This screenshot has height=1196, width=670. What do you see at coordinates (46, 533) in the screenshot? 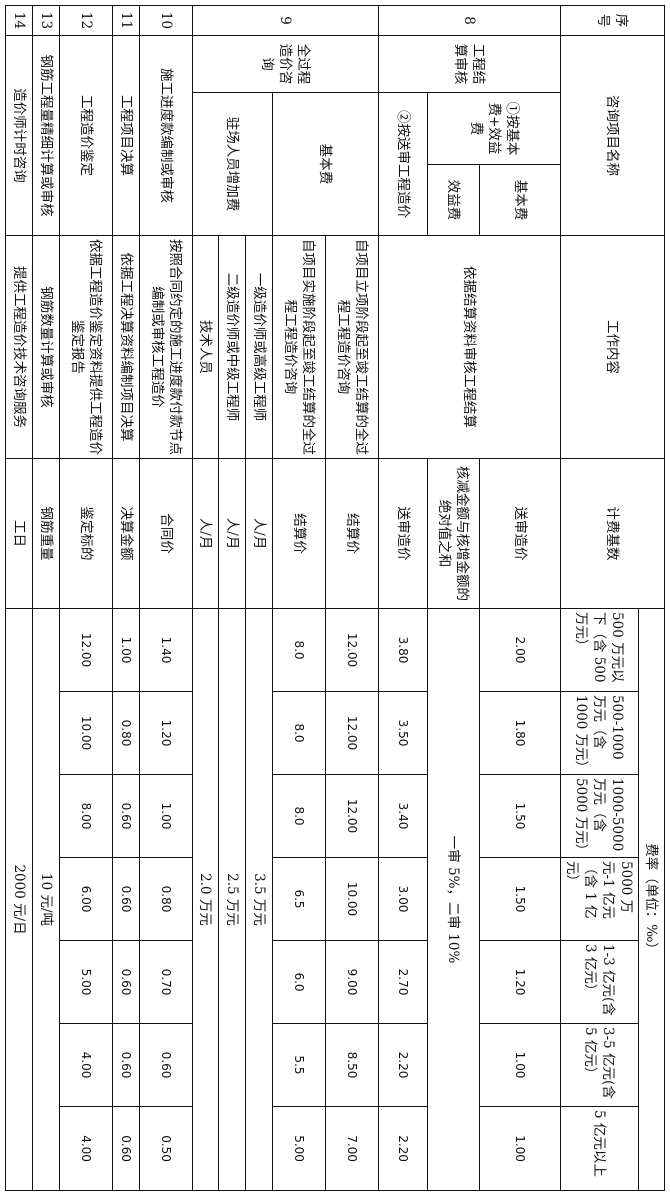
I see `row-basis: 钢筋重量` at bounding box center [46, 533].